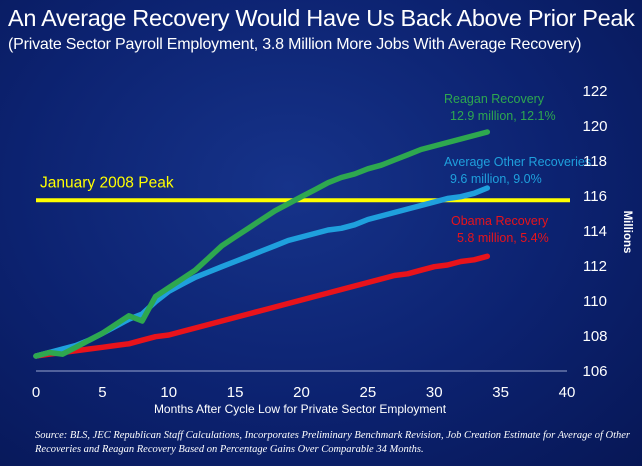 The height and width of the screenshot is (466, 642). I want to click on x-tick-label: 30, so click(434, 392).